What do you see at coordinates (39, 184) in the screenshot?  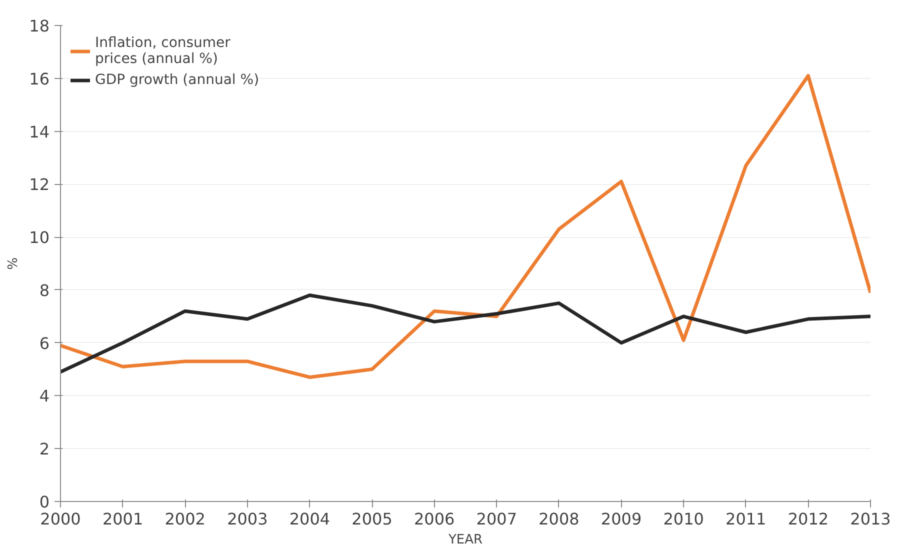 I see `y-tick-label: 12` at bounding box center [39, 184].